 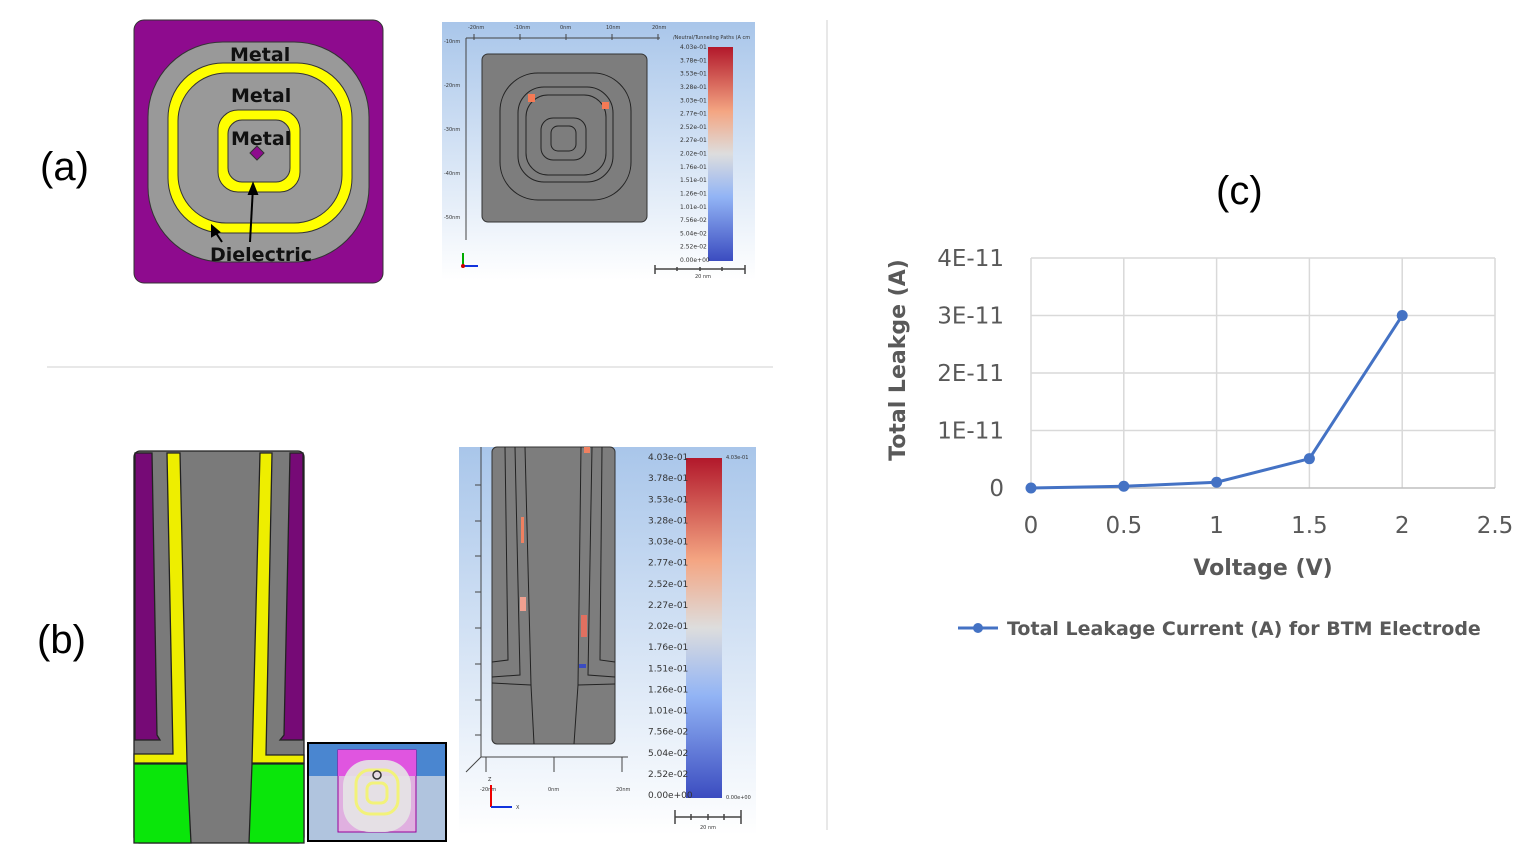 What do you see at coordinates (61, 640) in the screenshot?
I see `panel-label-b: (b)` at bounding box center [61, 640].